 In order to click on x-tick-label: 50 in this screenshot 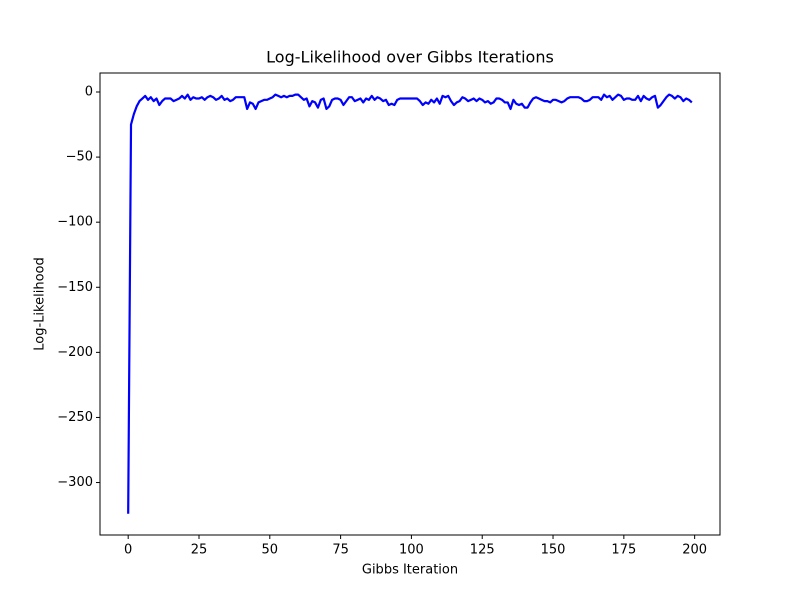, I will do `click(270, 550)`.